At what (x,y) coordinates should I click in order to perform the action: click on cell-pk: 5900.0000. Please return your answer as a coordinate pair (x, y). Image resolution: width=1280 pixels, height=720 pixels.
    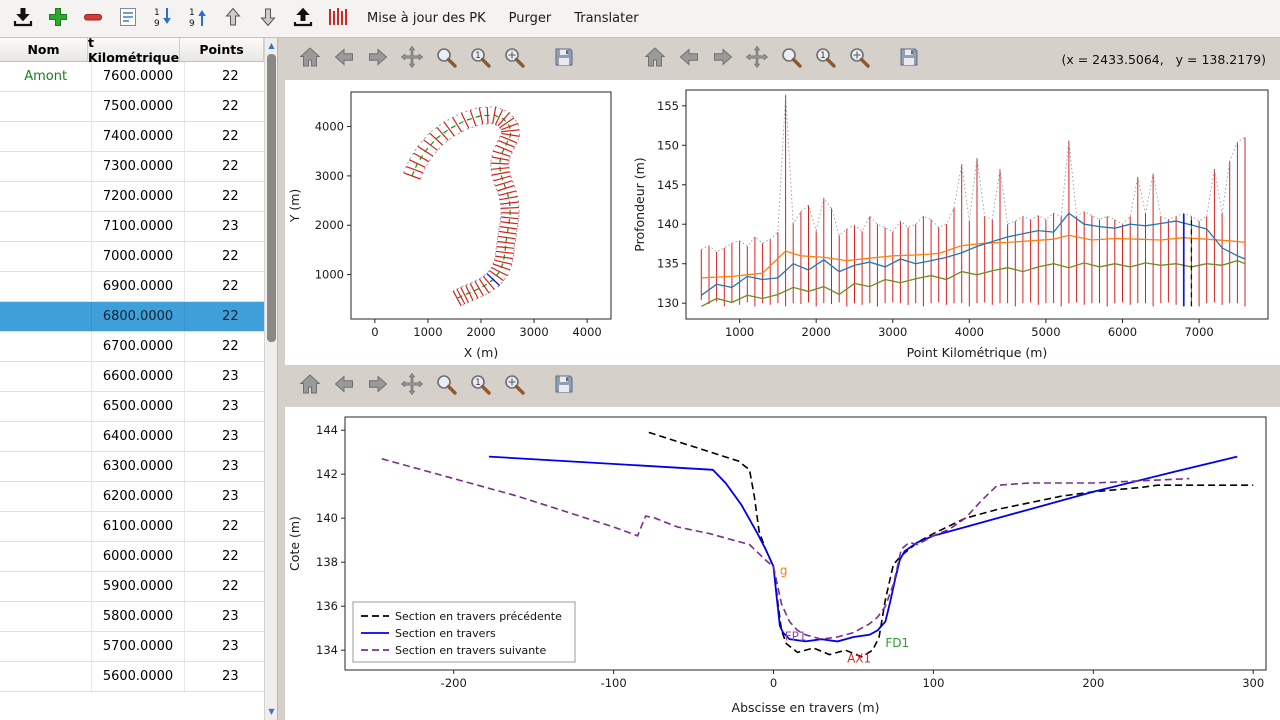
    Looking at the image, I should click on (138, 586).